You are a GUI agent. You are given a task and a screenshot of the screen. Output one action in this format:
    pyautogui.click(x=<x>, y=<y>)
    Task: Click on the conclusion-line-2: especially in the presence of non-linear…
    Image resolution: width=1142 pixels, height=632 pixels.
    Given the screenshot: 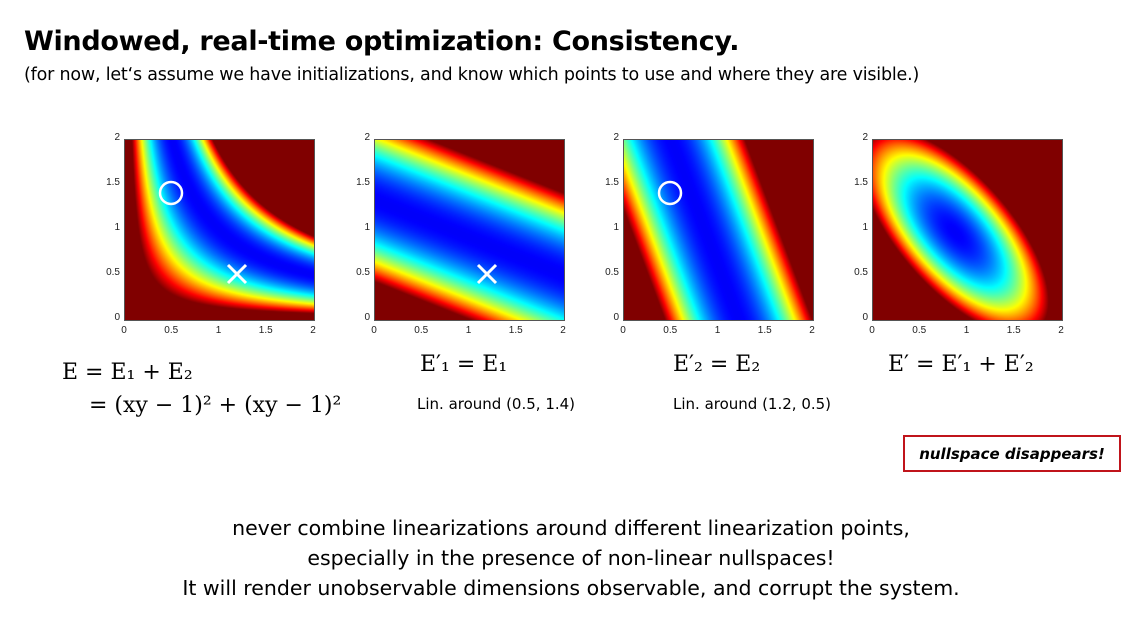 What is the action you would take?
    pyautogui.click(x=571, y=558)
    